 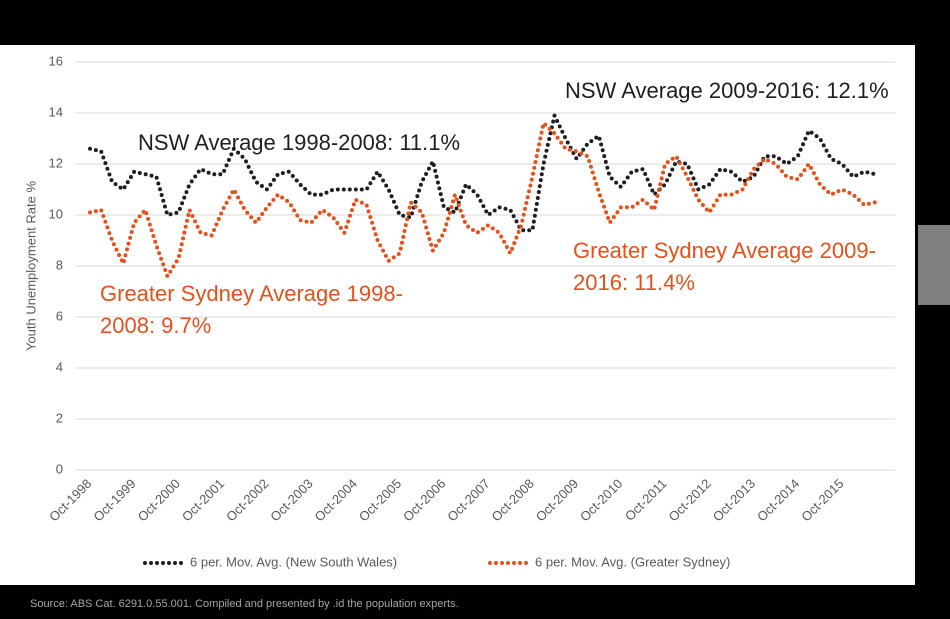 What do you see at coordinates (724, 250) in the screenshot?
I see `annotation: Greater Sydney Average 2009-` at bounding box center [724, 250].